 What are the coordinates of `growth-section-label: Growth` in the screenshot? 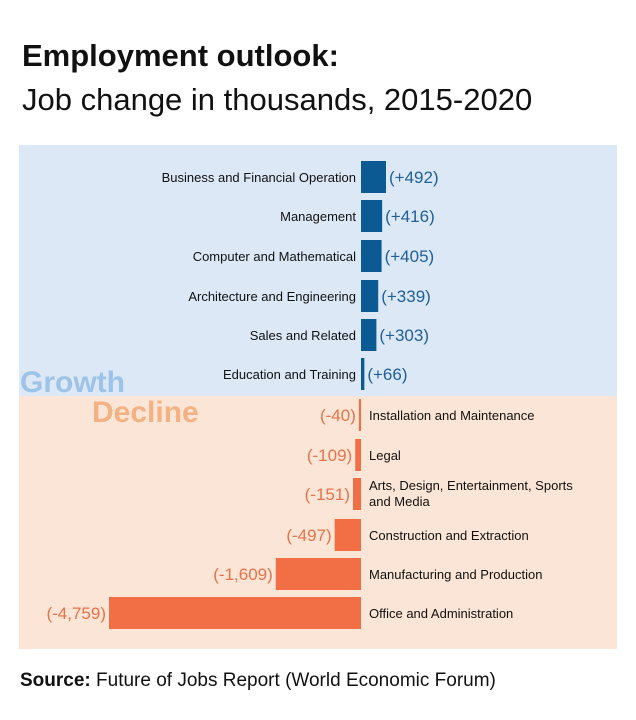 It's located at (72, 382).